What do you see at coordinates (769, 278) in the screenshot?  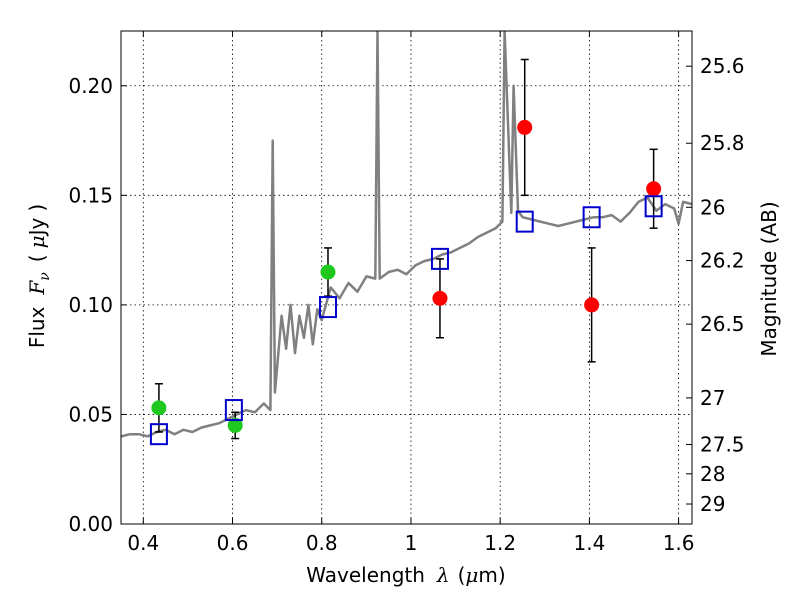 I see `y2-axis-label: Magnitude (AB)` at bounding box center [769, 278].